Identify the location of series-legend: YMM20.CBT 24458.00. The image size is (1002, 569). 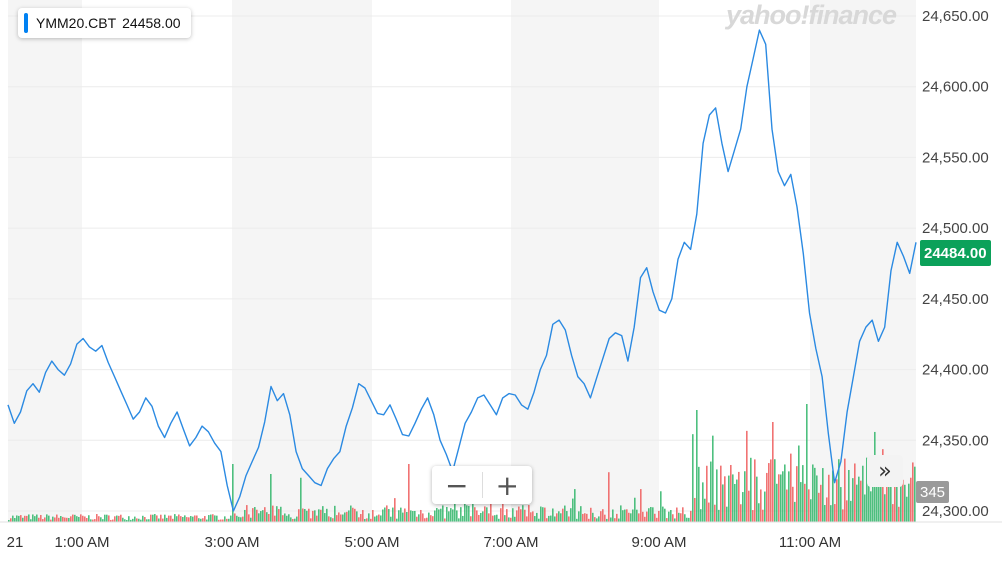
(104, 23).